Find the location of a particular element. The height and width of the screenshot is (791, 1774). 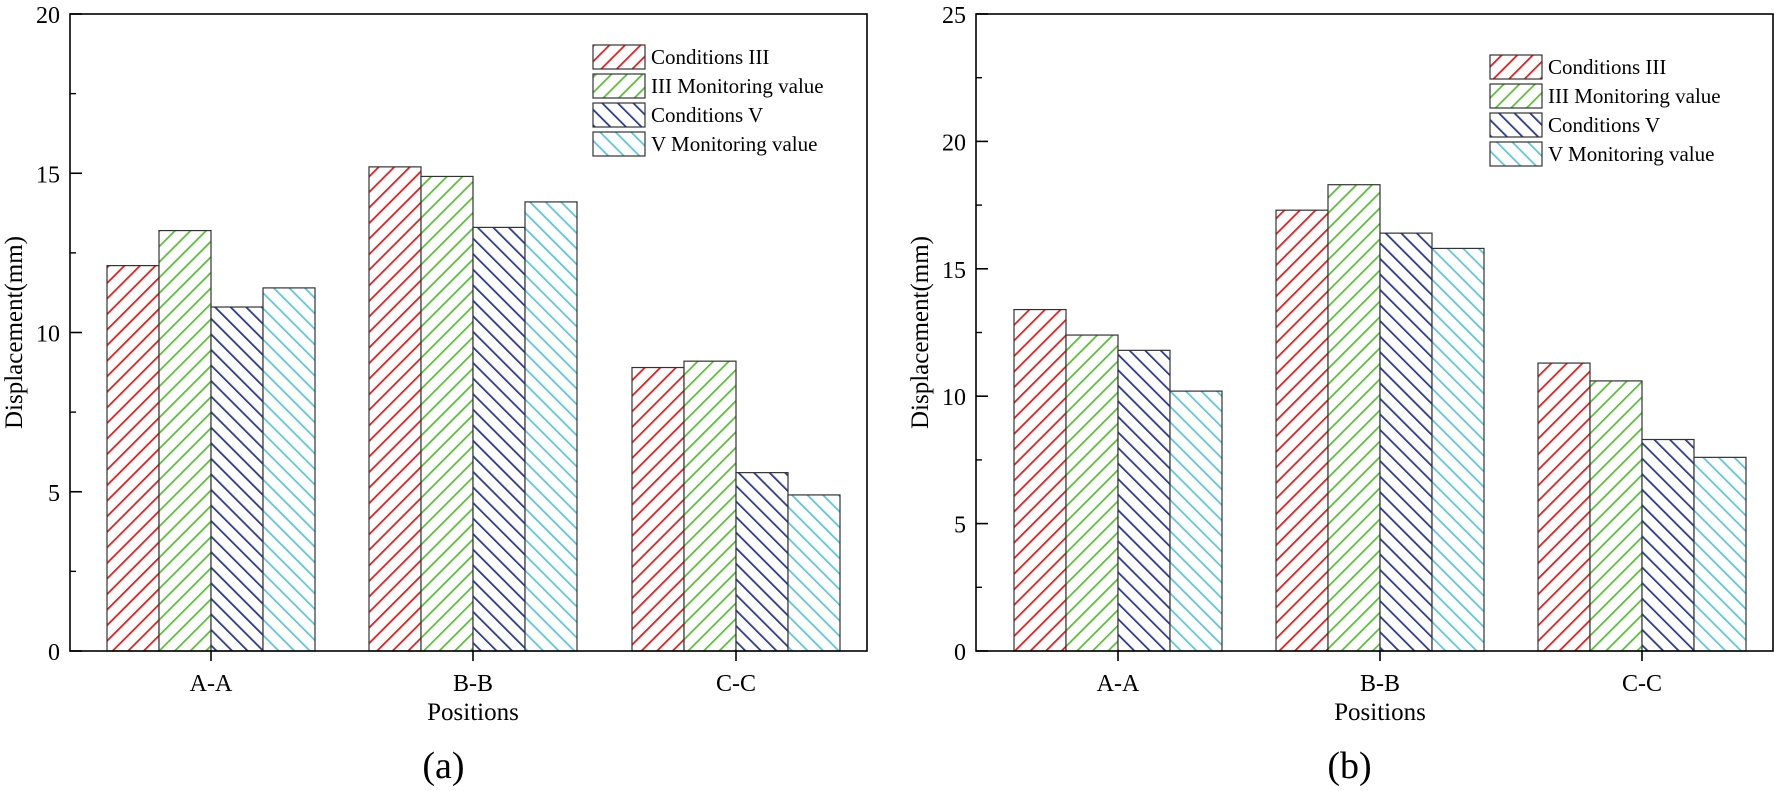

y-tick-label: 25 is located at coordinates (954, 16).